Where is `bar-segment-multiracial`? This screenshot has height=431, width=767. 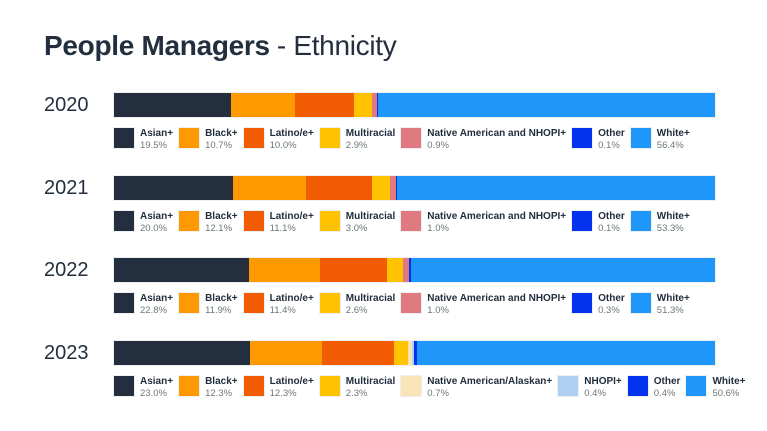 bar-segment-multiracial is located at coordinates (363, 105).